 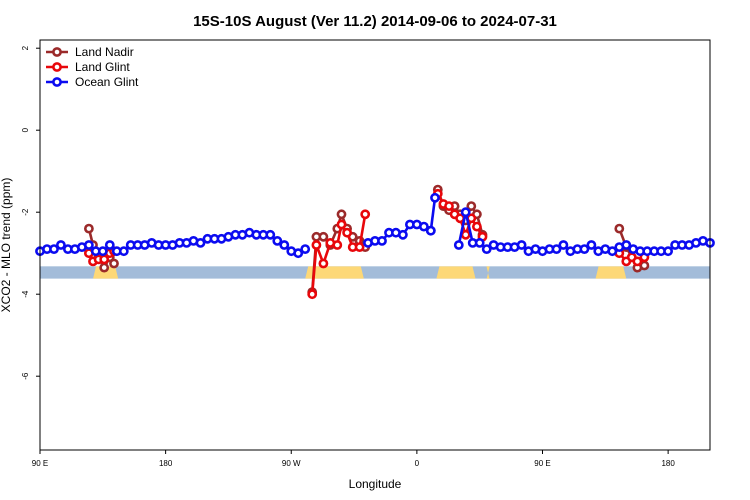 I want to click on x-axis-ticks: 90 E 180 90 W 0 90 E 180, so click(x=353, y=459).